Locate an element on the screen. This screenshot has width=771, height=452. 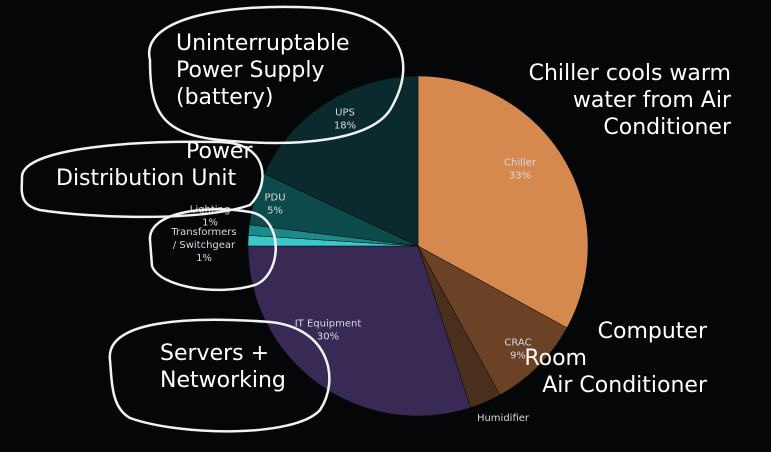
annotation-ups: Uninterruptable Power Supply (battery) is located at coordinates (276, 70).